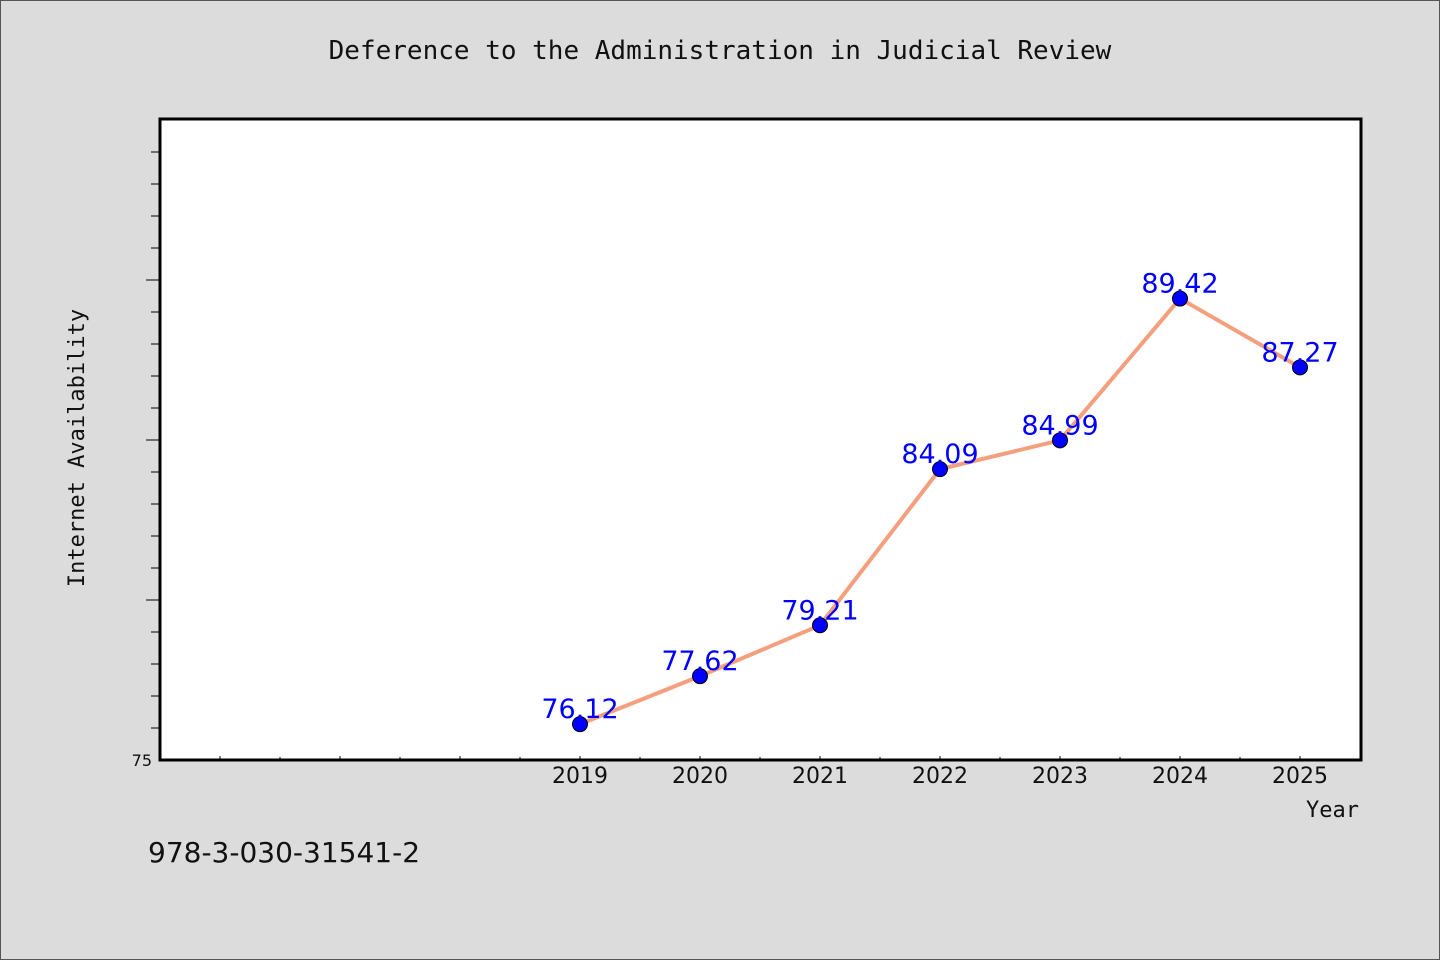 The width and height of the screenshot is (1440, 960). What do you see at coordinates (146, 460) in the screenshot?
I see `y-axis-ticks: 75` at bounding box center [146, 460].